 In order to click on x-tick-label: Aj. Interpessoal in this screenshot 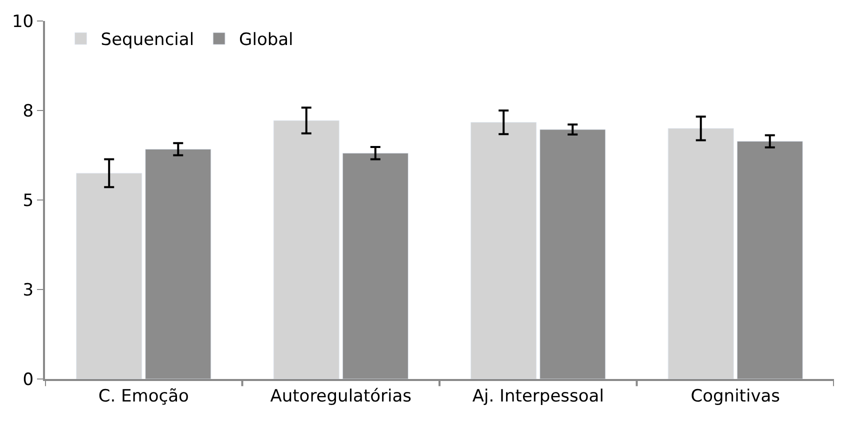, I will do `click(538, 396)`.